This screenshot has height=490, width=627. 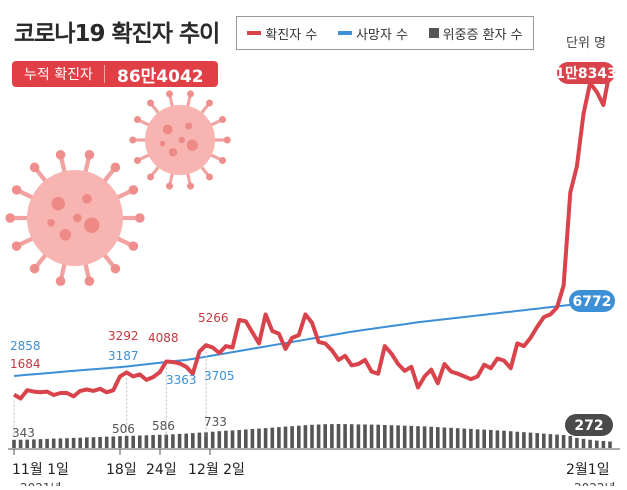 I want to click on legend-item-confirmed: 확진자 수, so click(x=282, y=33).